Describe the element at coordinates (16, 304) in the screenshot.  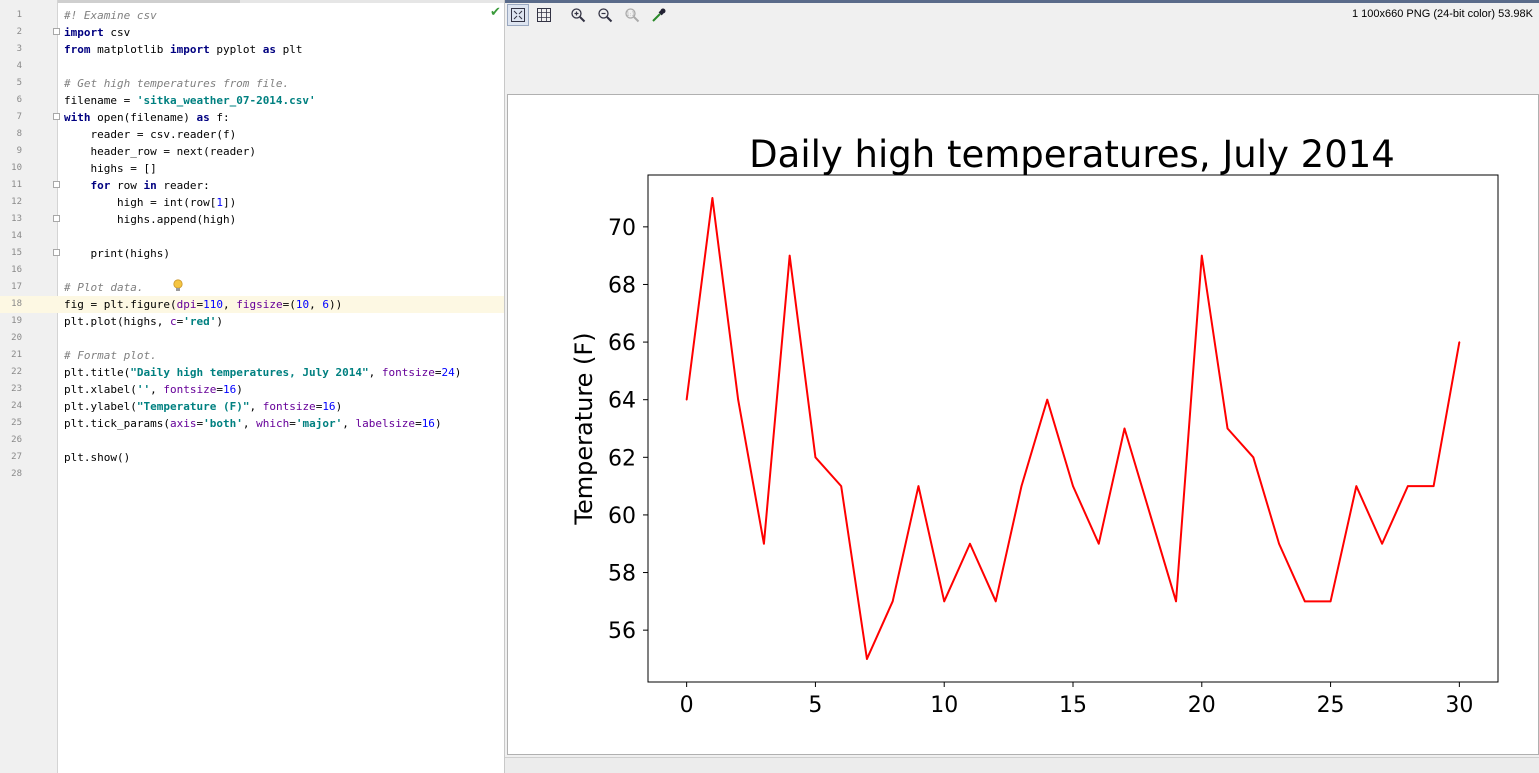
I see `line-number: 18` at that location.